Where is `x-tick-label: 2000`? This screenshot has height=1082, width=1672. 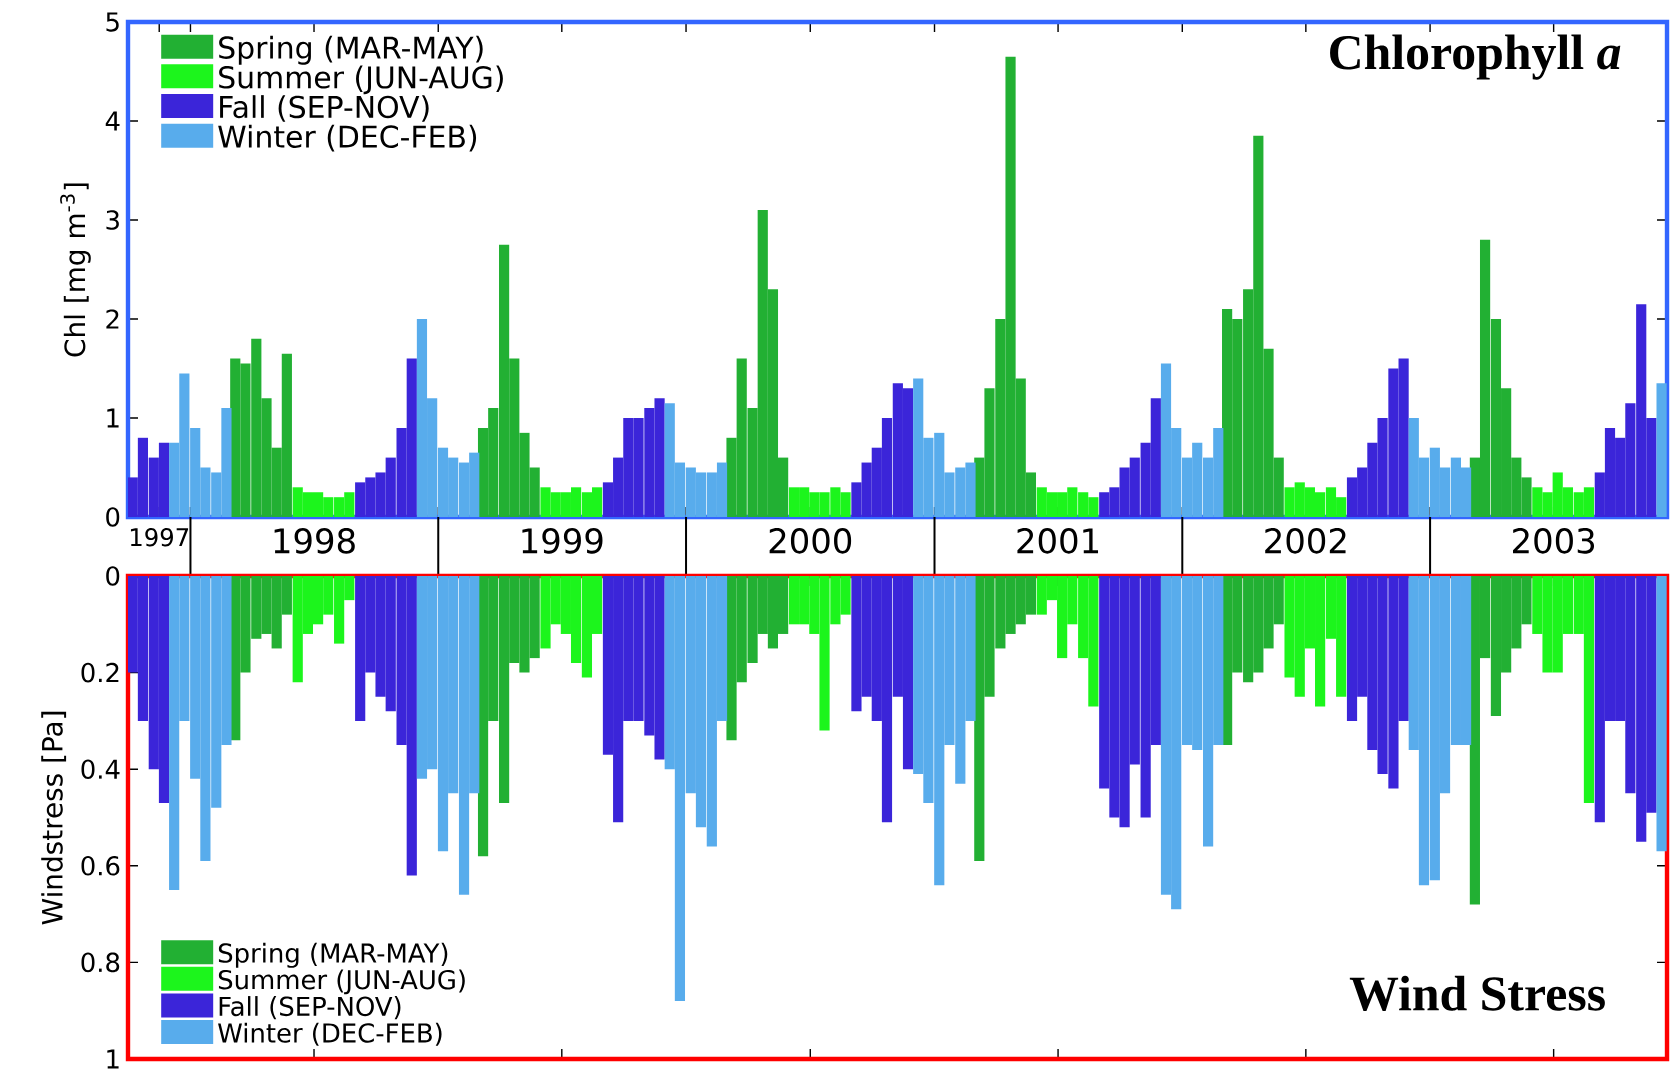
x-tick-label: 2000 is located at coordinates (810, 541).